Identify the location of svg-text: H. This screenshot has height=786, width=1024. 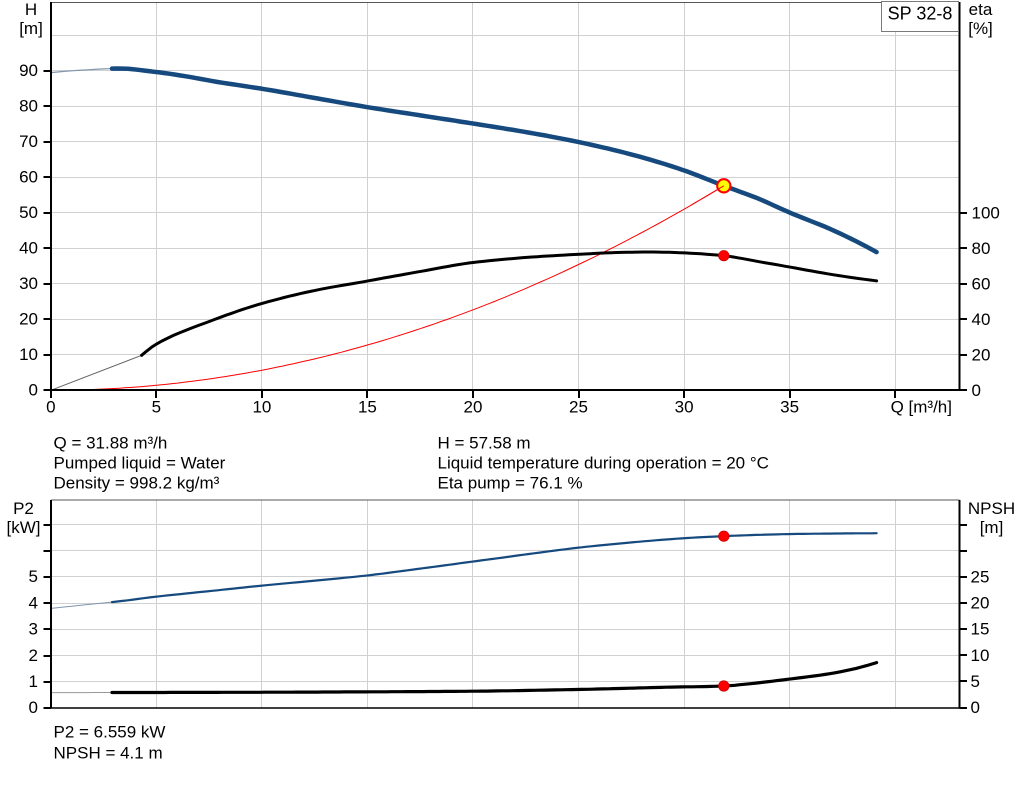
(31, 9).